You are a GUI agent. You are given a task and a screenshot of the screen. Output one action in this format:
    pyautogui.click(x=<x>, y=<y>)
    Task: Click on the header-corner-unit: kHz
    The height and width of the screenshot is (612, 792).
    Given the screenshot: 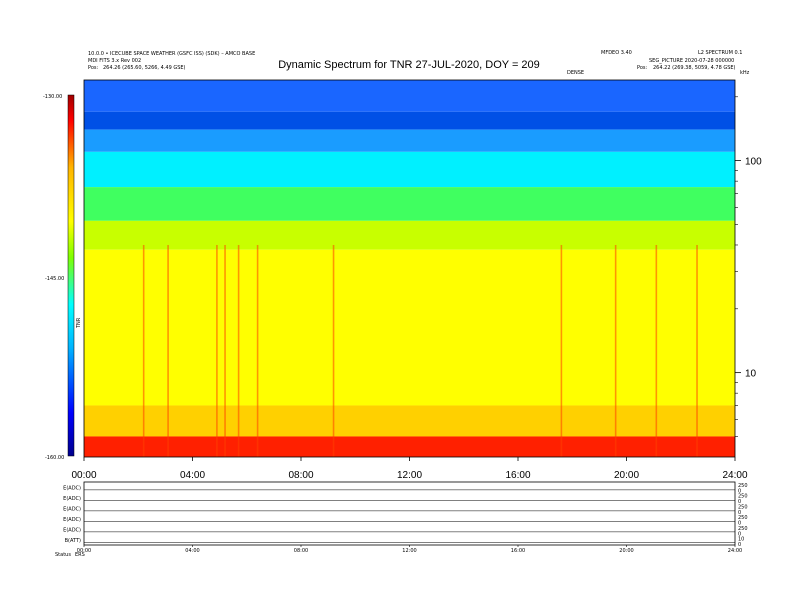 What is the action you would take?
    pyautogui.click(x=745, y=73)
    